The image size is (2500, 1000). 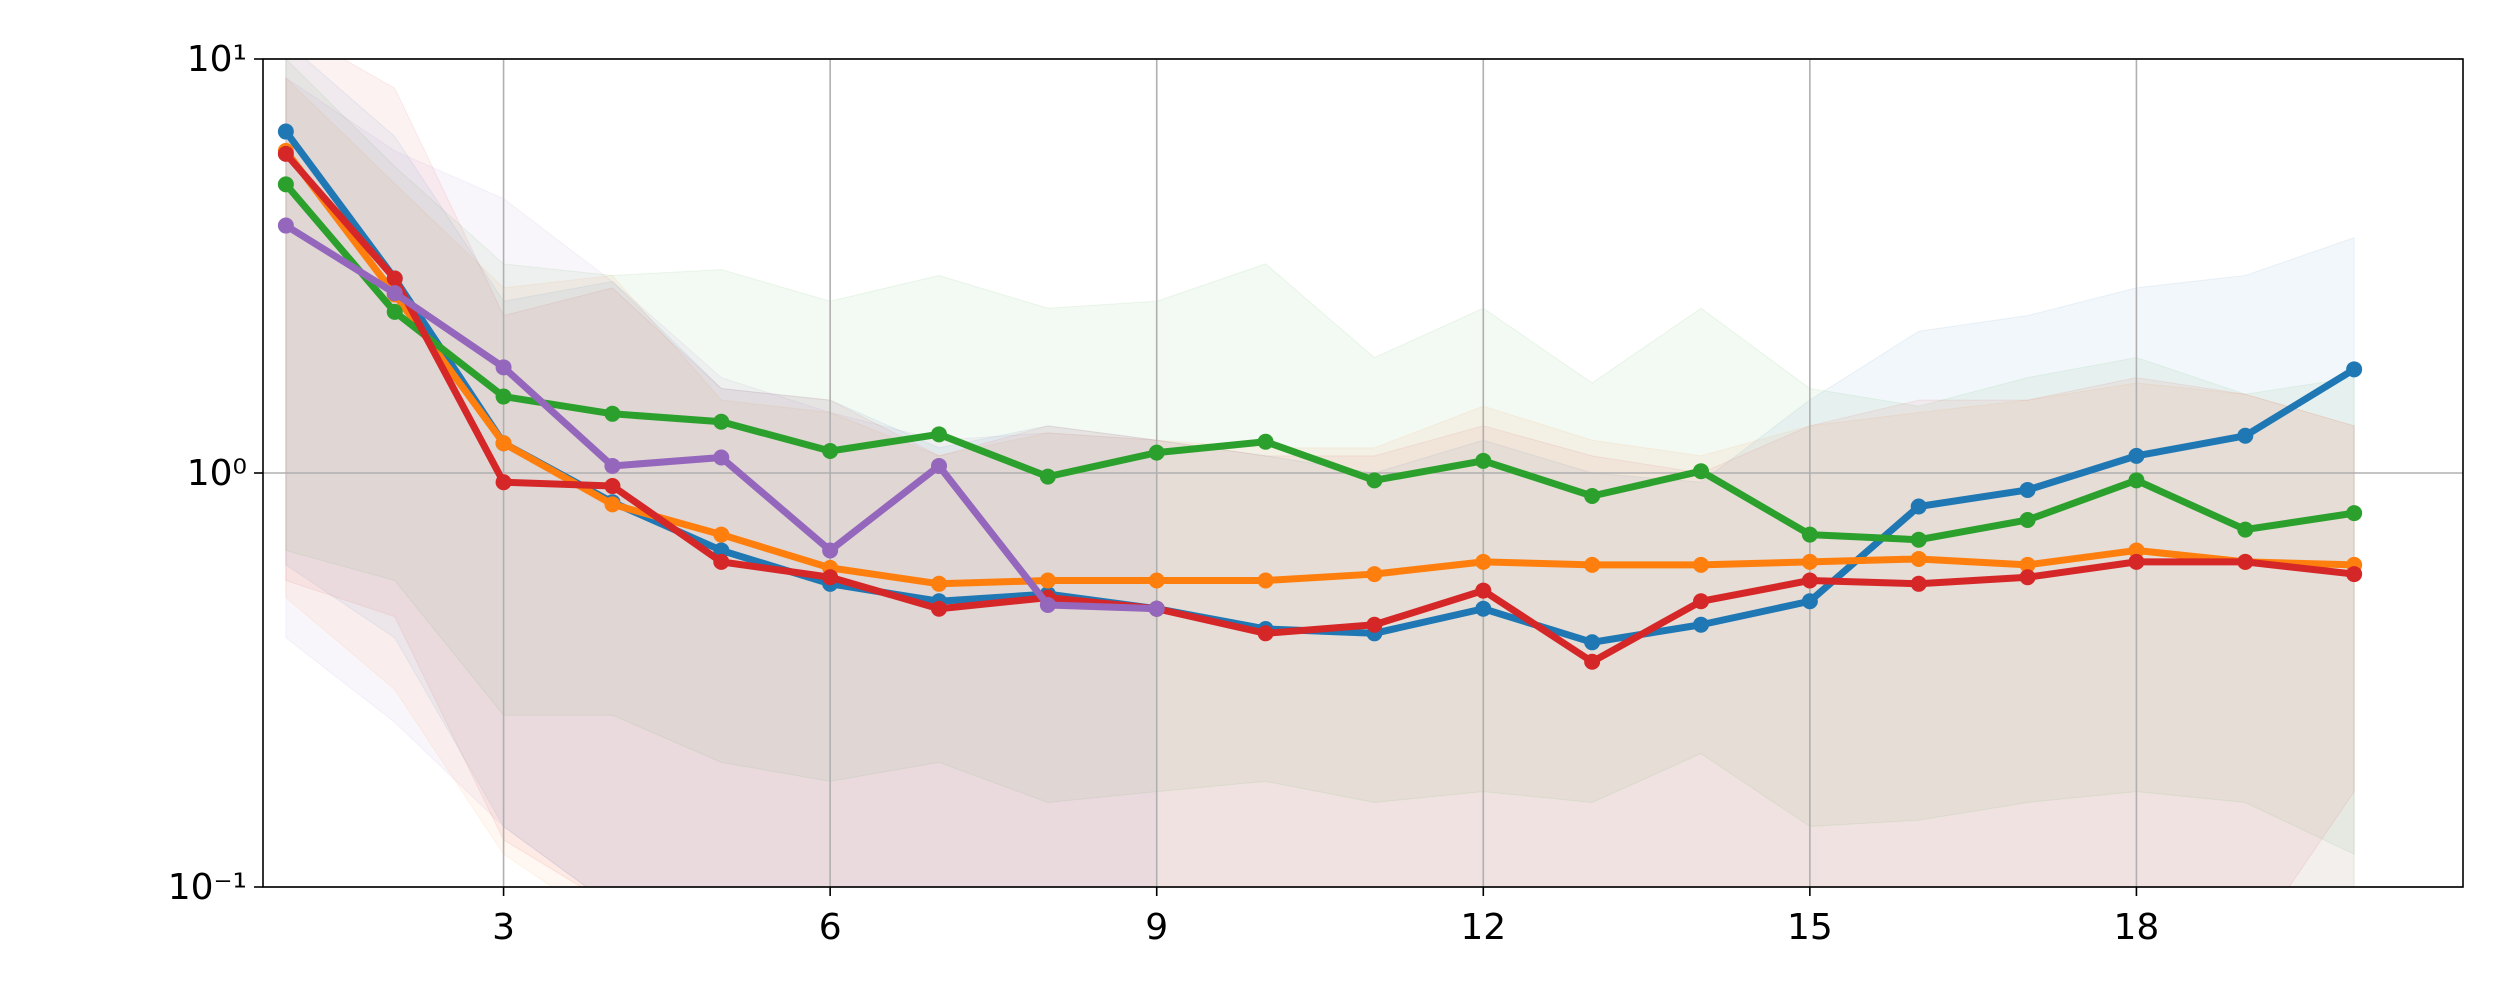 I want to click on x-tick-label: 3, so click(x=503, y=927).